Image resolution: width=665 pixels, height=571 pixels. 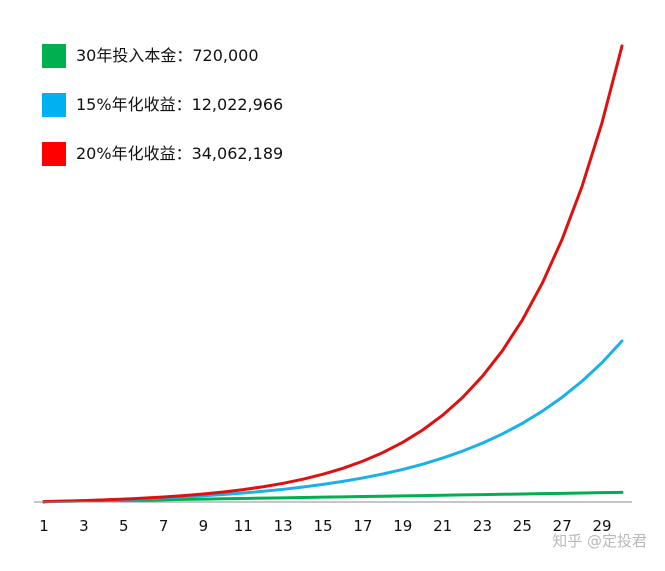 I want to click on legend-swatch-green, so click(x=54, y=56).